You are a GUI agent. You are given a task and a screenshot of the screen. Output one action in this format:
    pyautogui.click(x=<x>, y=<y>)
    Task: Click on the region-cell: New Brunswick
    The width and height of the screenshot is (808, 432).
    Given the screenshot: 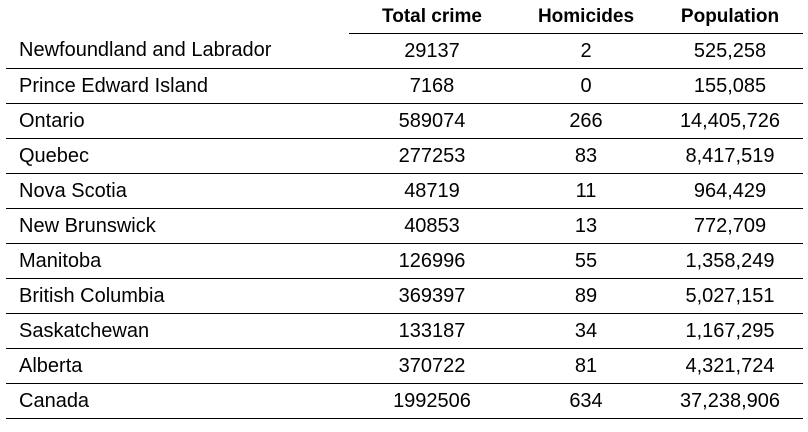 What is the action you would take?
    pyautogui.click(x=177, y=226)
    